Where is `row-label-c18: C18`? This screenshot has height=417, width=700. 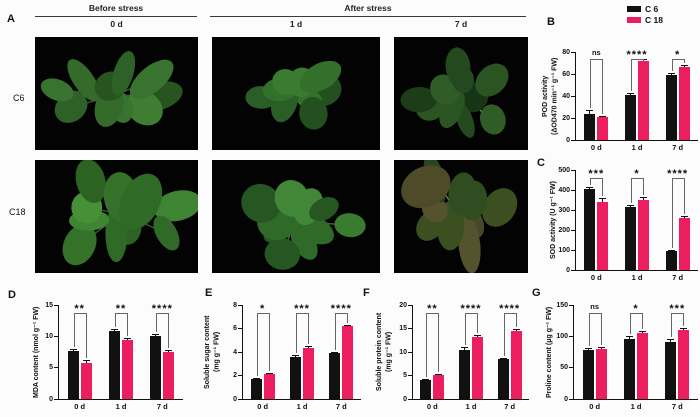
row-label-c18: C18 is located at coordinates (17, 212).